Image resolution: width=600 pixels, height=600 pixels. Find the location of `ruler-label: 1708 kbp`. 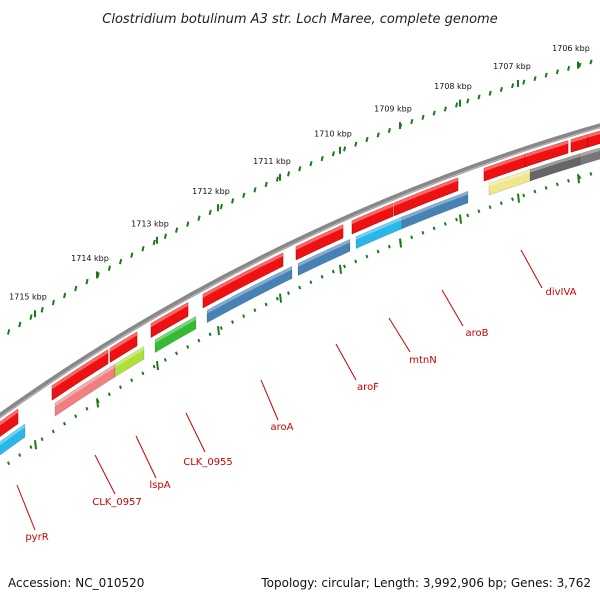

ruler-label: 1708 kbp is located at coordinates (453, 86).